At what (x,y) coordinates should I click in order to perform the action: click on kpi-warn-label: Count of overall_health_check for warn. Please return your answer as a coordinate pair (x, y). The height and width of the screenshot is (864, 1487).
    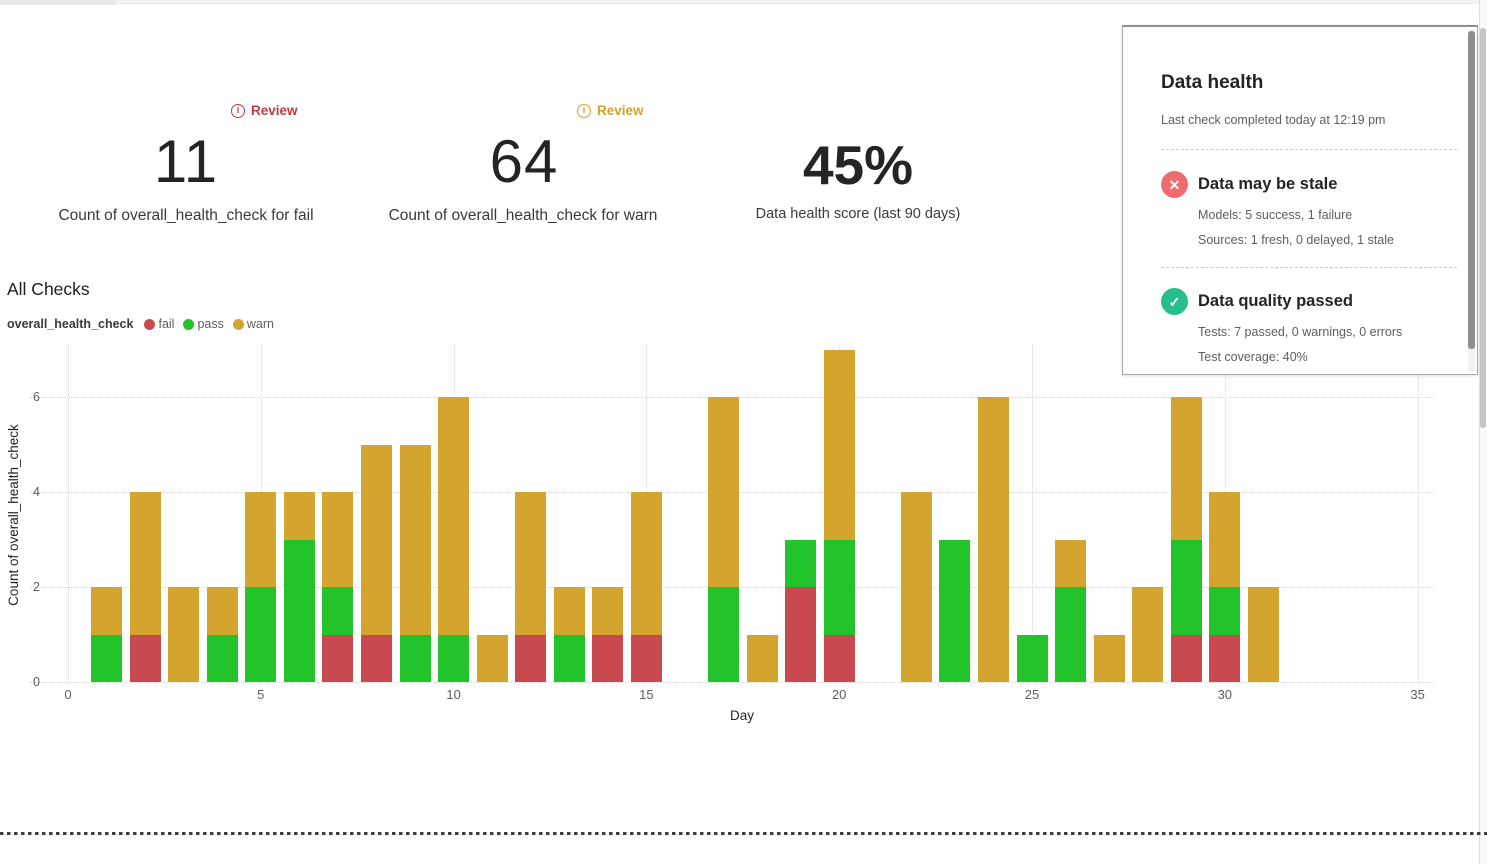
    Looking at the image, I should click on (523, 215).